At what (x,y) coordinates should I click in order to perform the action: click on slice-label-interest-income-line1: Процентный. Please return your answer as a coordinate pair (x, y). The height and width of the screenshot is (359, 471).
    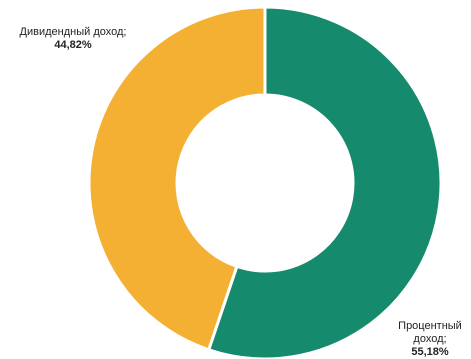
    Looking at the image, I should click on (428, 326).